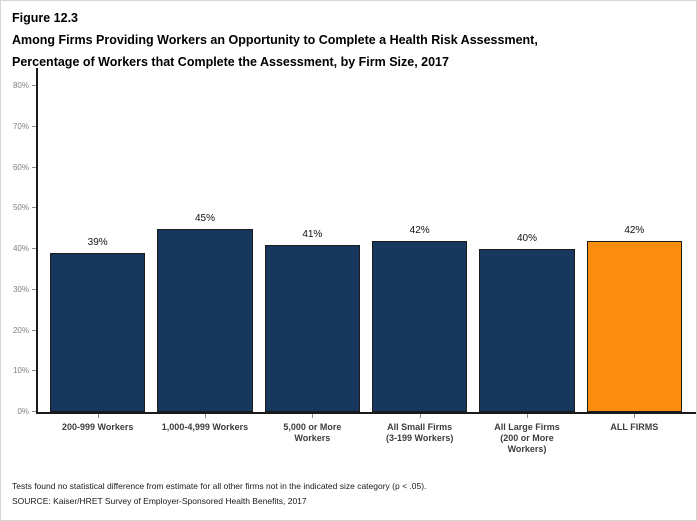 The image size is (697, 521). I want to click on figure-label: Figure 12.3, so click(45, 18).